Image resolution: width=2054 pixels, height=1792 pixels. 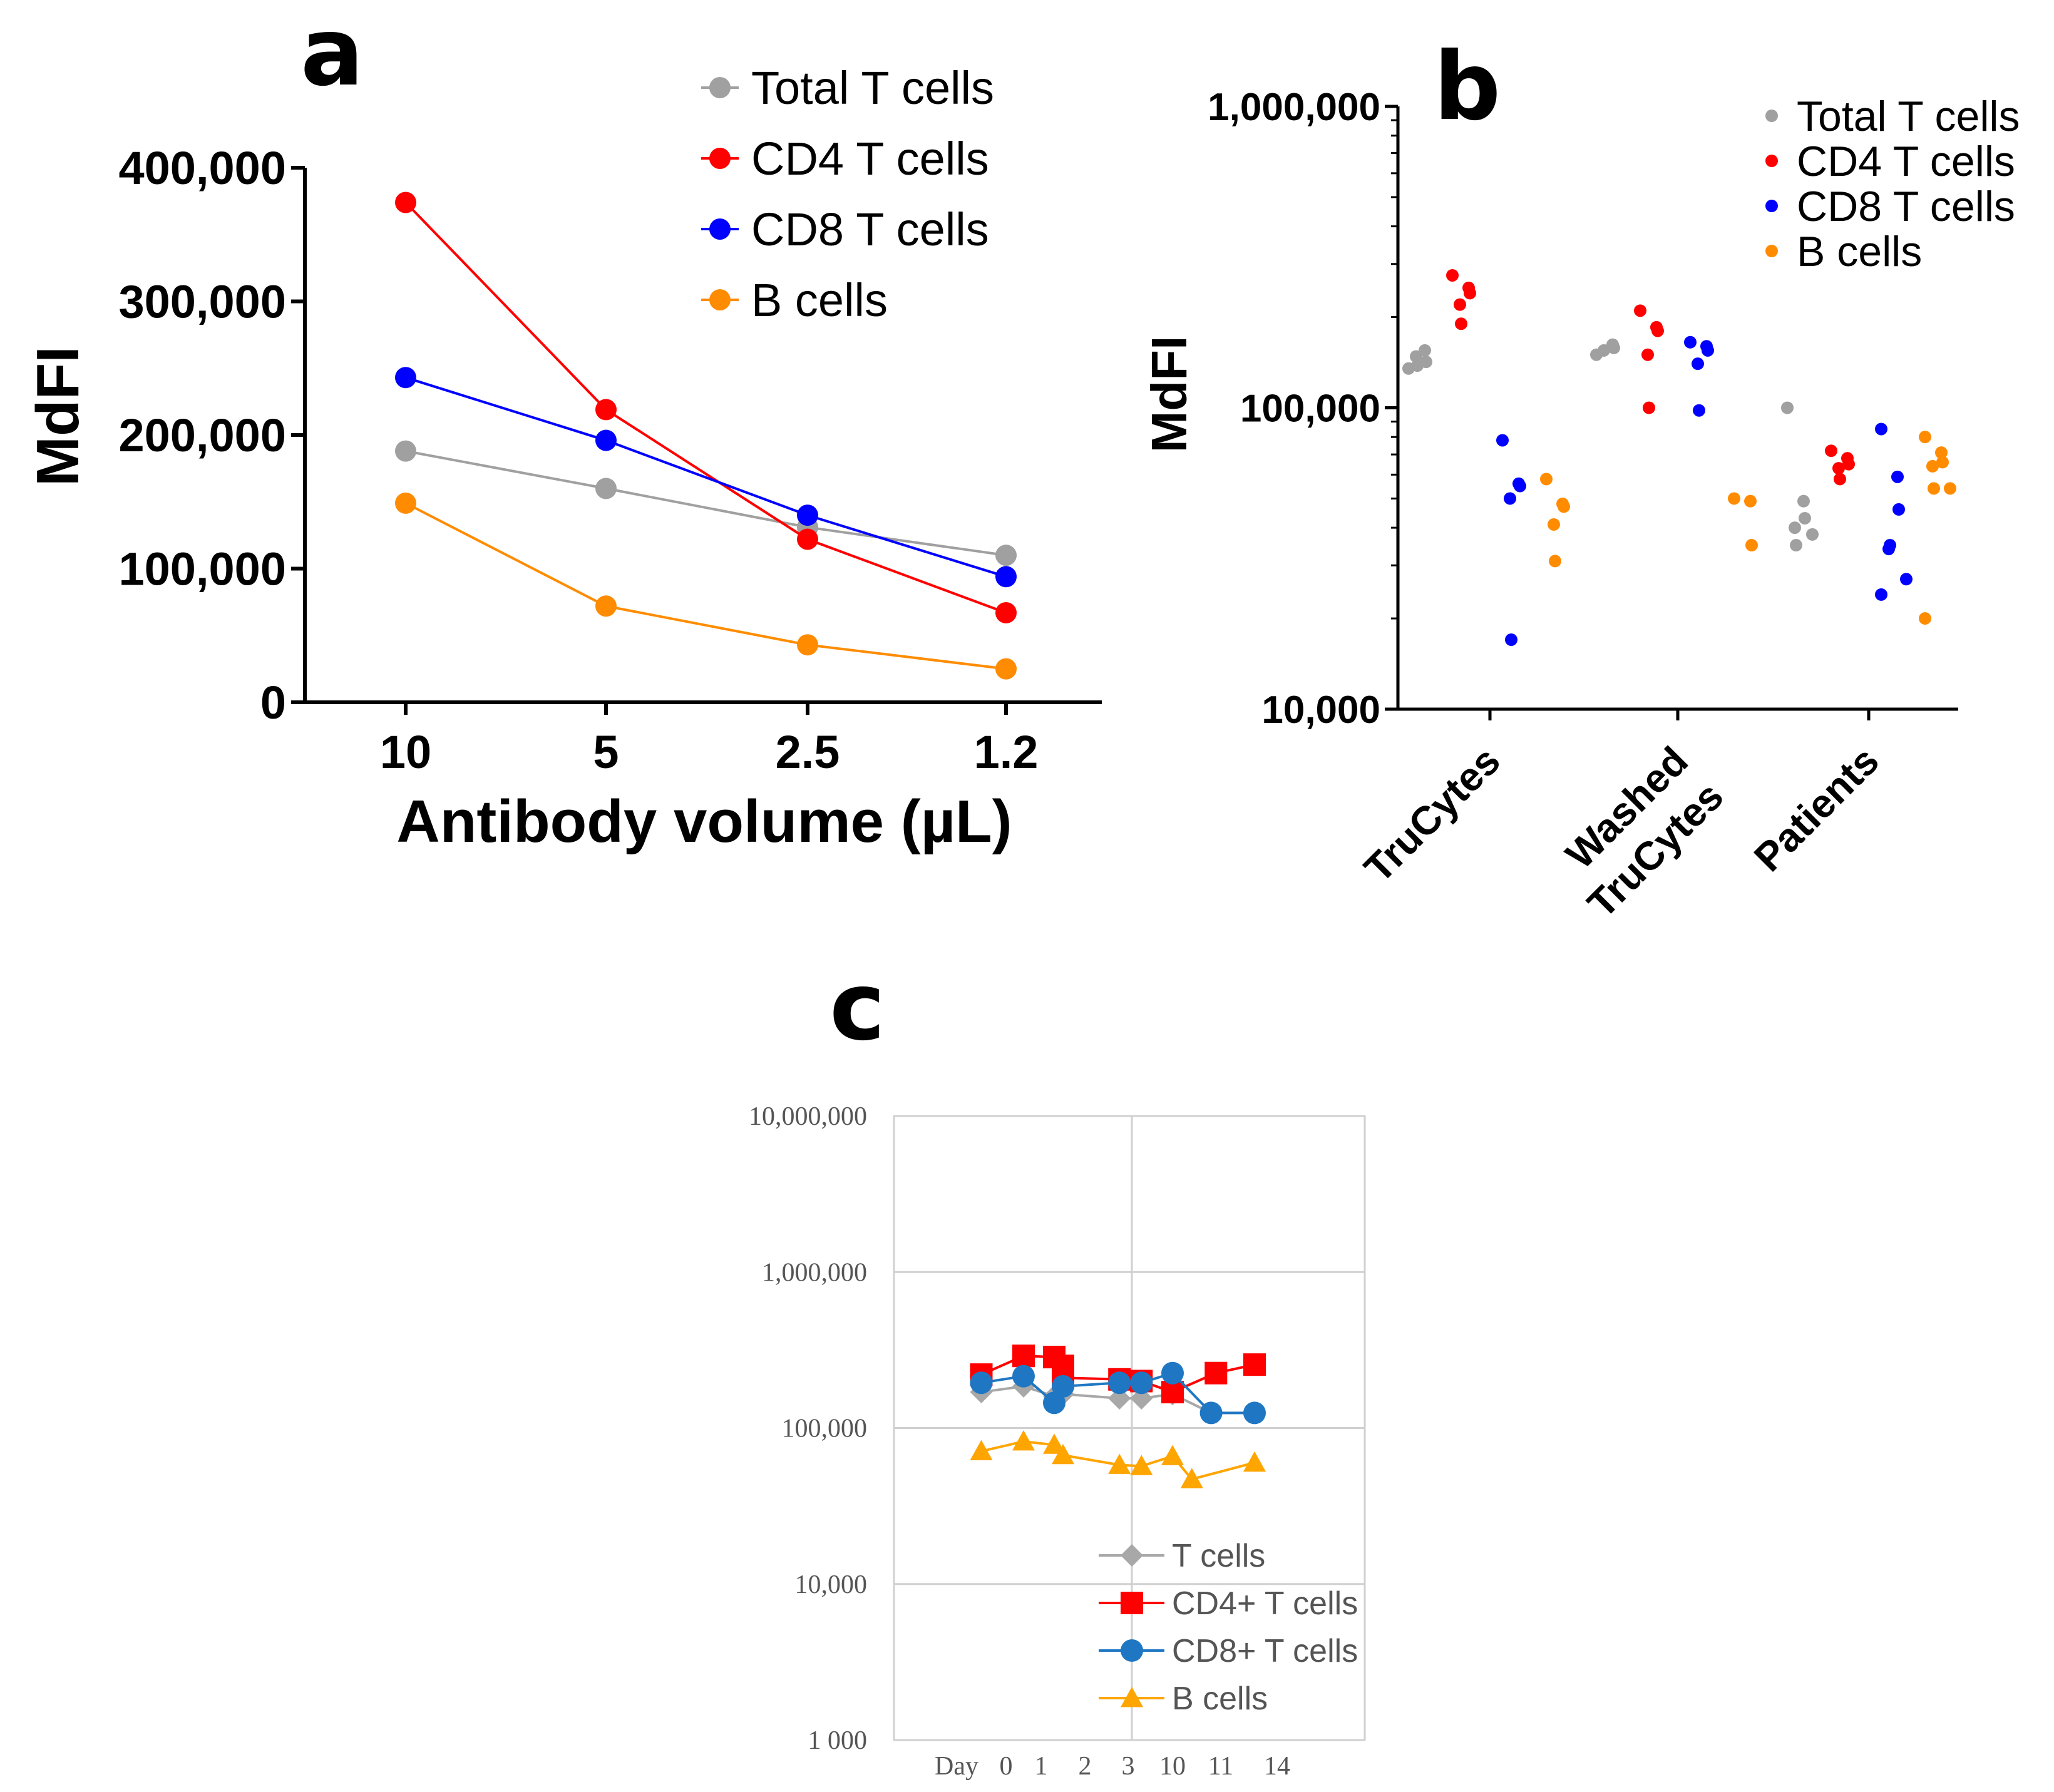 I want to click on series-line-total-t-cells, so click(x=706, y=503).